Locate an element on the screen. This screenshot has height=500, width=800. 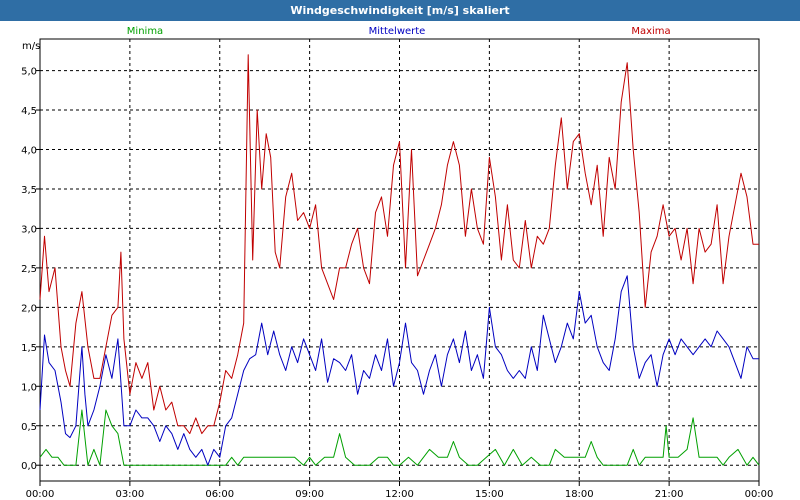
legend-mittelwerte: Mittelwerte is located at coordinates (397, 31).